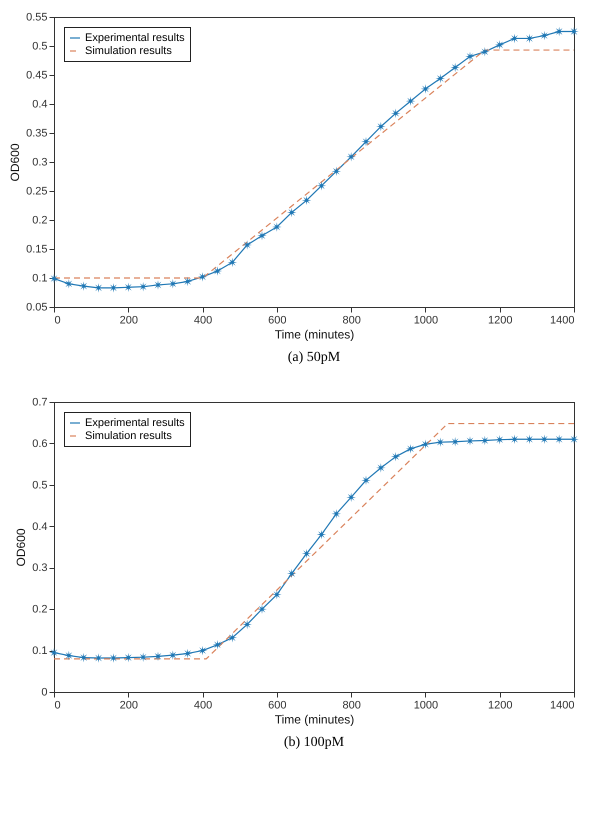  Describe the element at coordinates (40, 162) in the screenshot. I see `y-tick-label: 0.3` at that location.